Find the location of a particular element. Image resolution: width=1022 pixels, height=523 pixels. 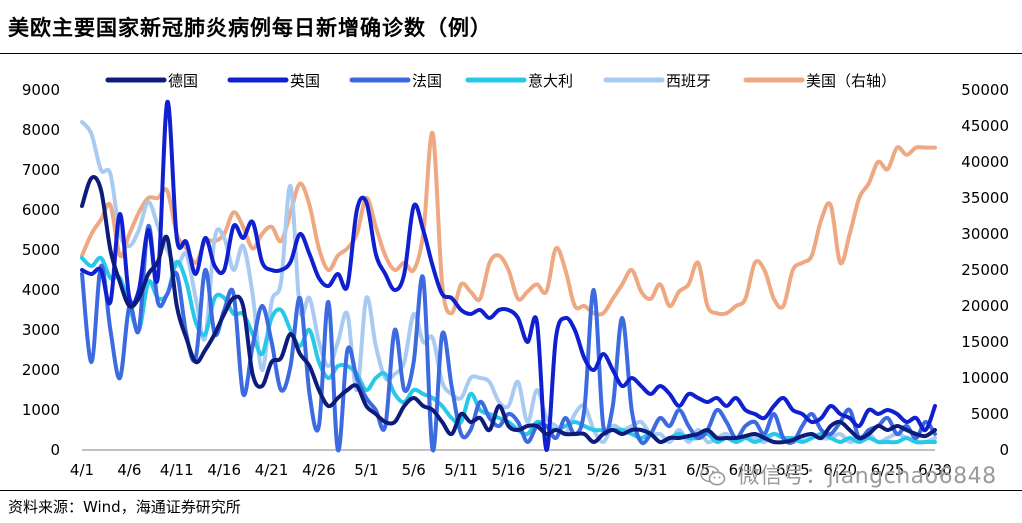

legend-label-germany: 德国 is located at coordinates (183, 81).